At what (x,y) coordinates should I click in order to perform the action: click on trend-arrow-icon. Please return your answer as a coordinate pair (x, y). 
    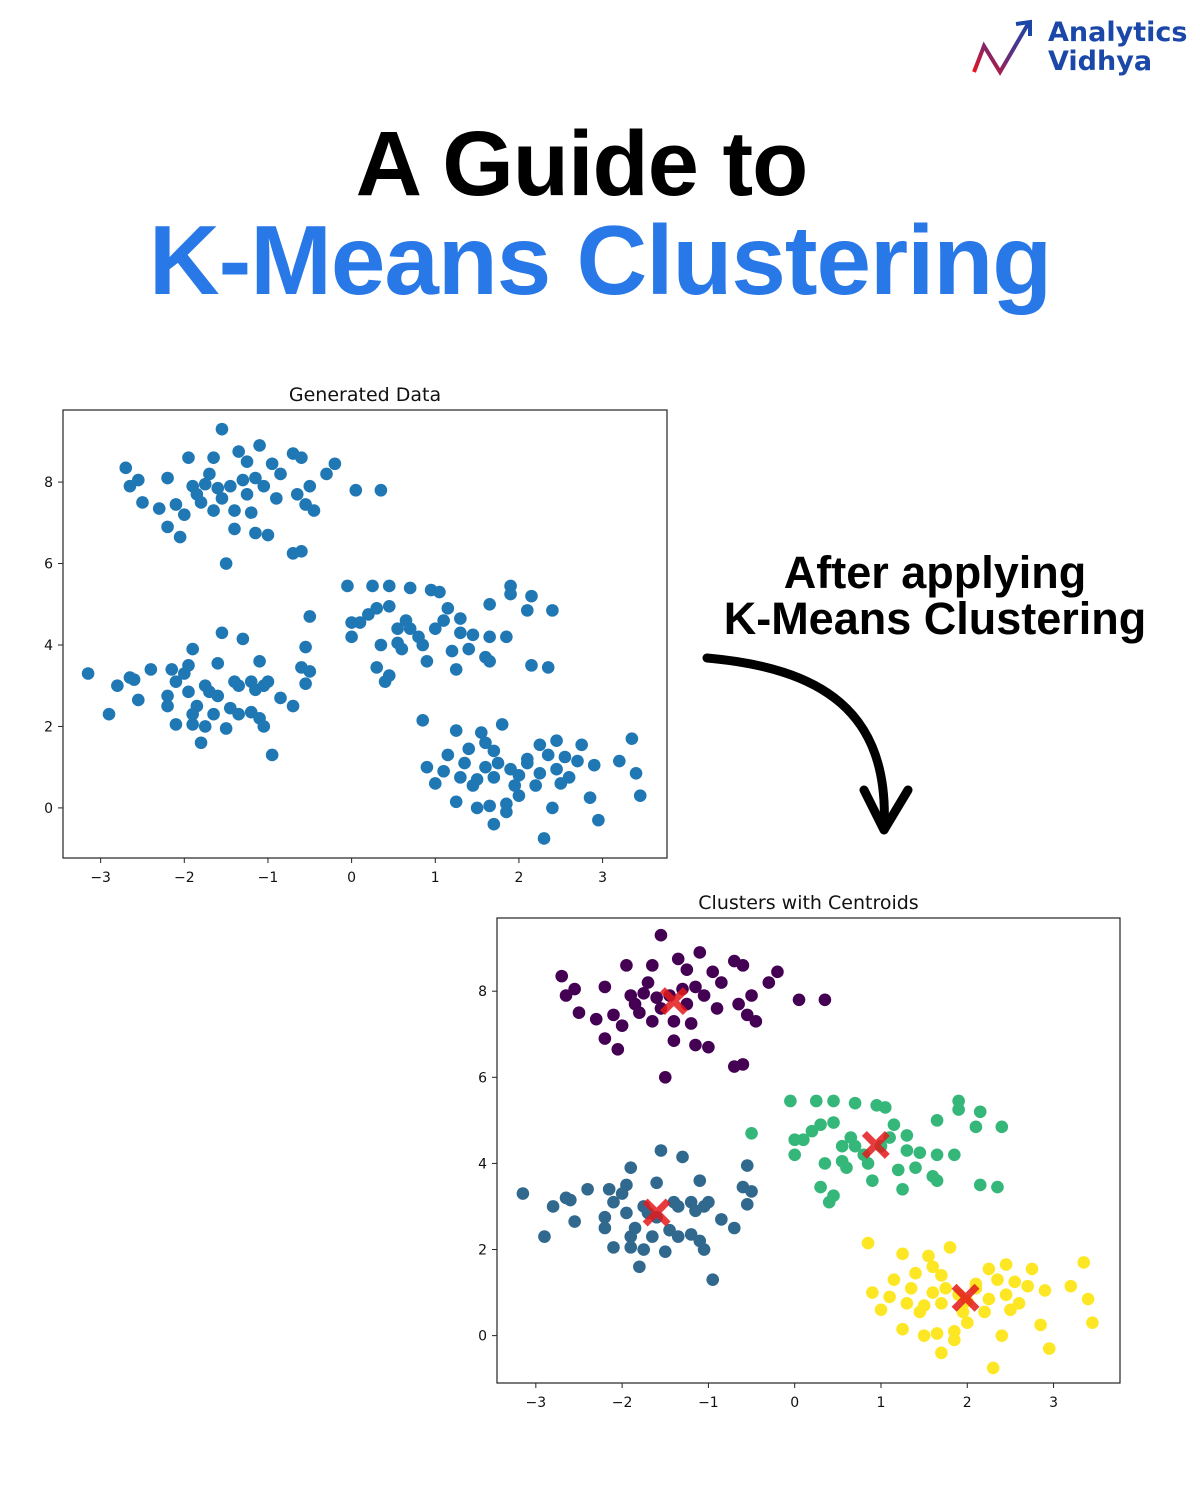
    Looking at the image, I should click on (1002, 47).